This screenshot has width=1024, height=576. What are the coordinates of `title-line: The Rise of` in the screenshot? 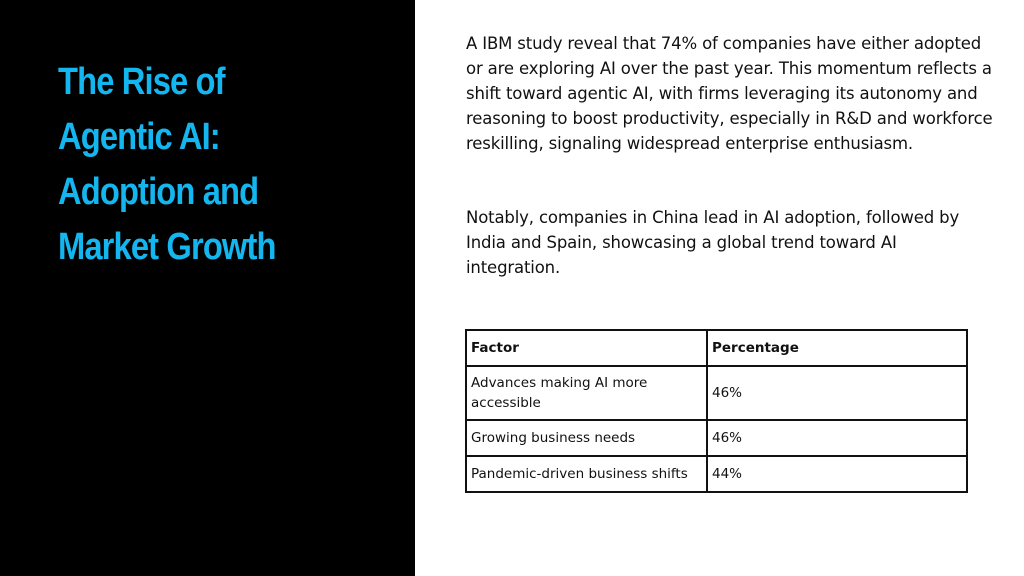 It's located at (142, 82).